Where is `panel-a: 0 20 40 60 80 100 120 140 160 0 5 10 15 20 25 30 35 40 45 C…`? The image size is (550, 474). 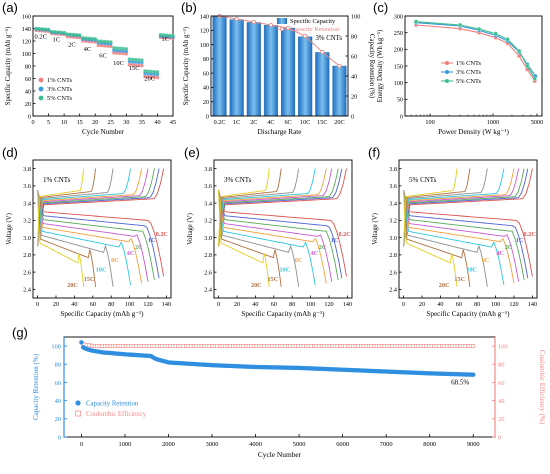 panel-a: 0 20 40 60 80 100 120 140 160 0 5 10 15 20 25 30 35 40 45 C… is located at coordinates (89, 68).